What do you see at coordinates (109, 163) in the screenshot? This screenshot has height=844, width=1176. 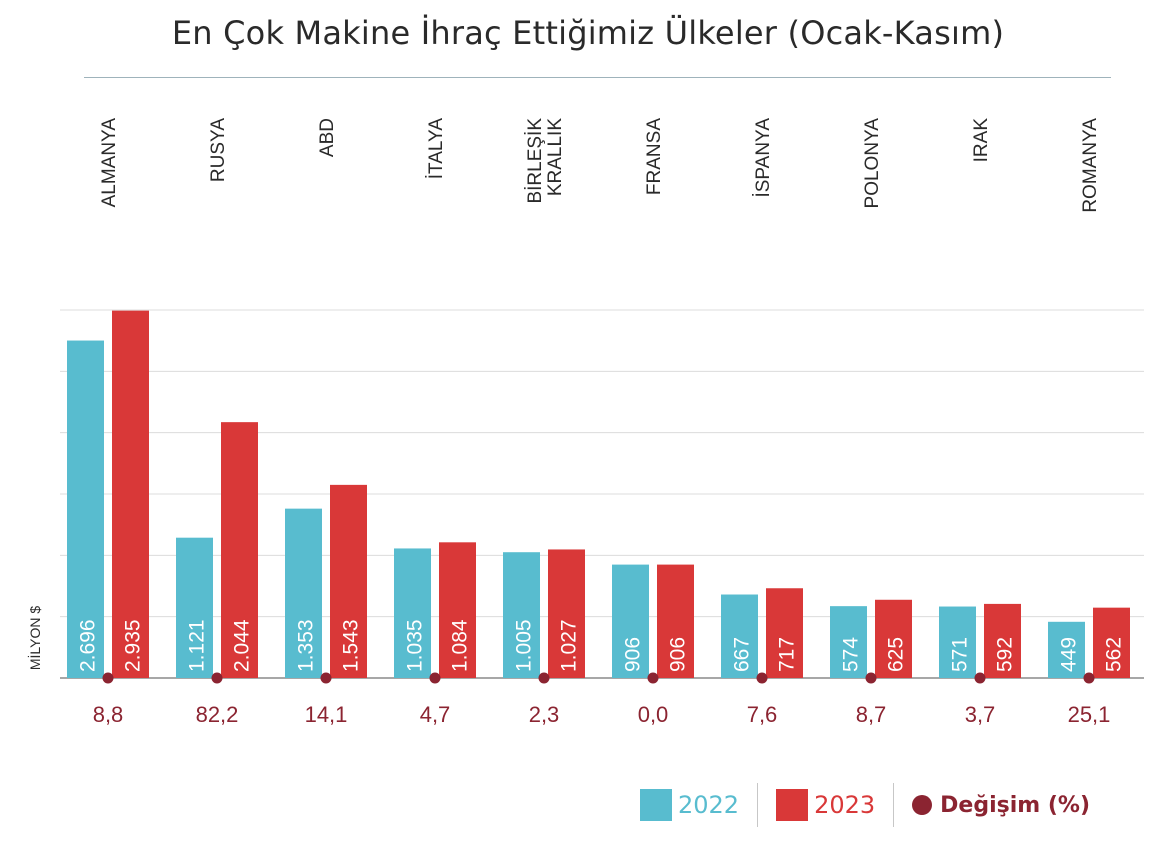 I see `category-label: ALMANYA` at bounding box center [109, 163].